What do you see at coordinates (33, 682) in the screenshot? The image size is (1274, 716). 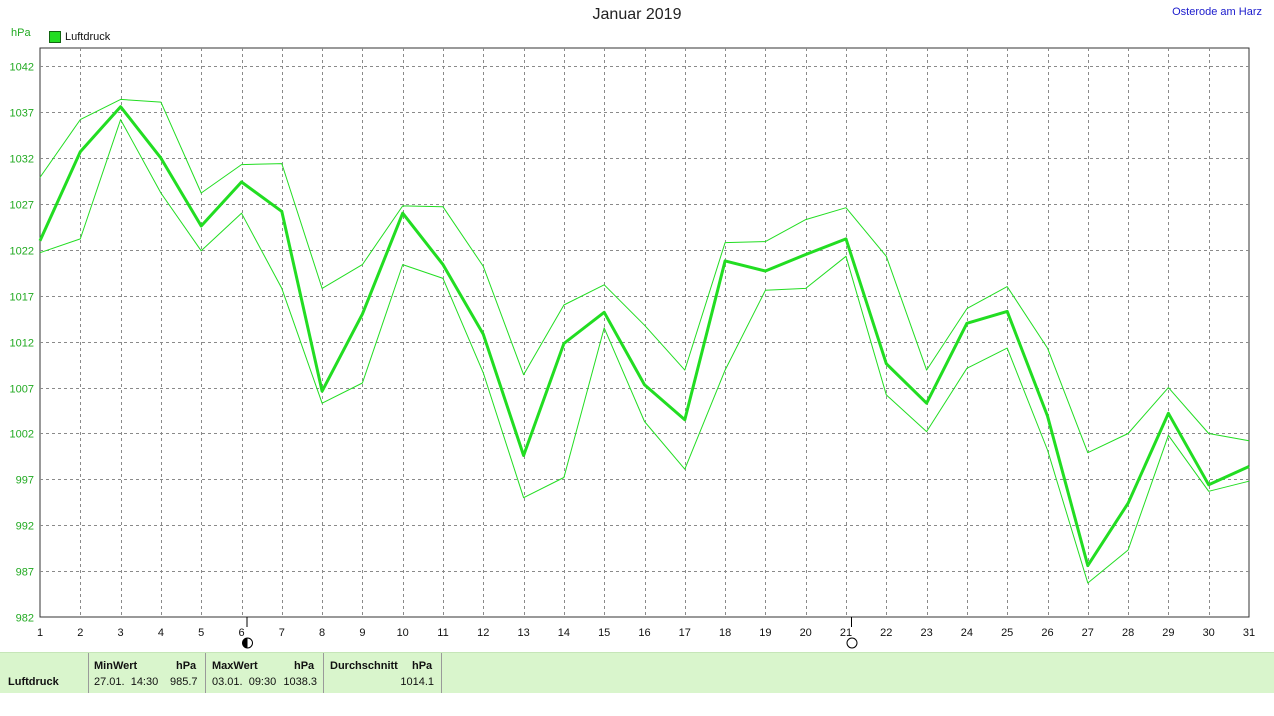 I see `footer-row-label: Luftdruck` at bounding box center [33, 682].